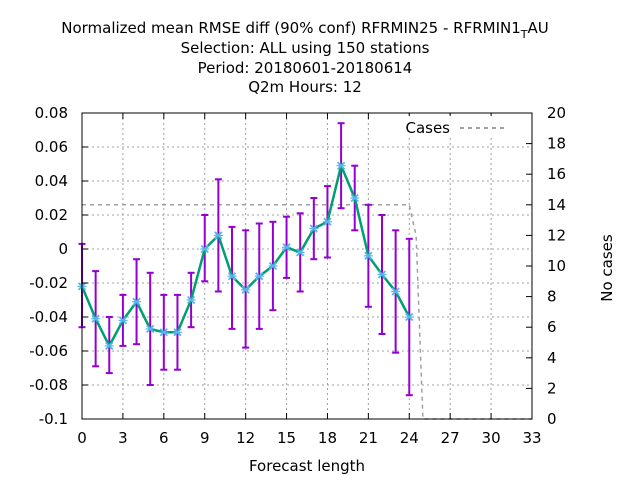 This screenshot has height=480, width=640. Describe the element at coordinates (368, 438) in the screenshot. I see `x-tick-label: 21` at that location.